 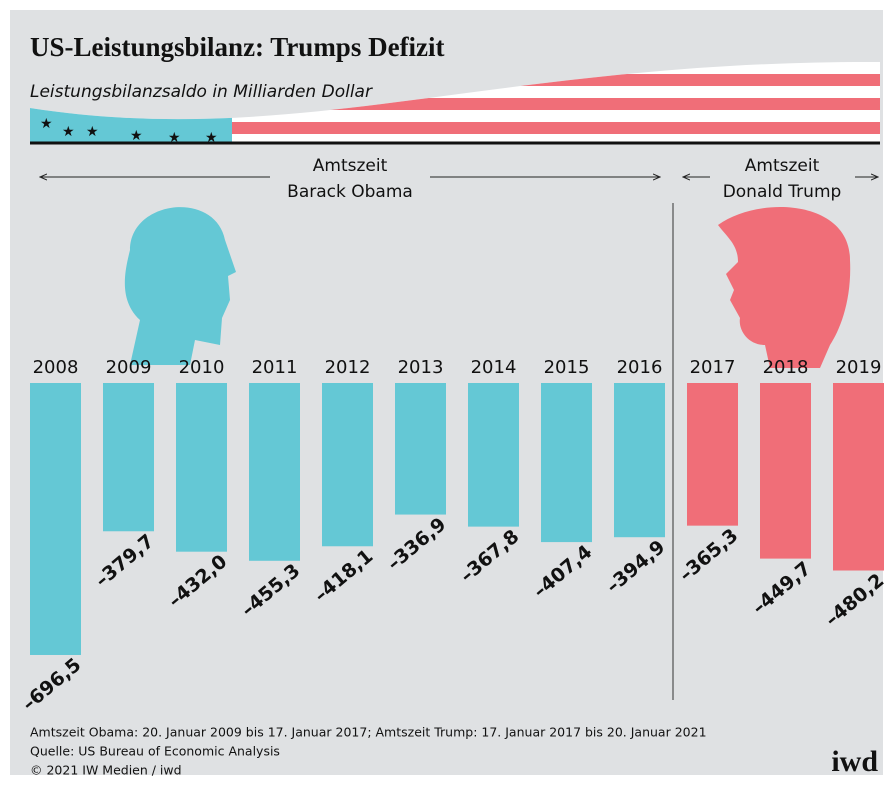 I want to click on x-tick-label: 2016, so click(x=640, y=367).